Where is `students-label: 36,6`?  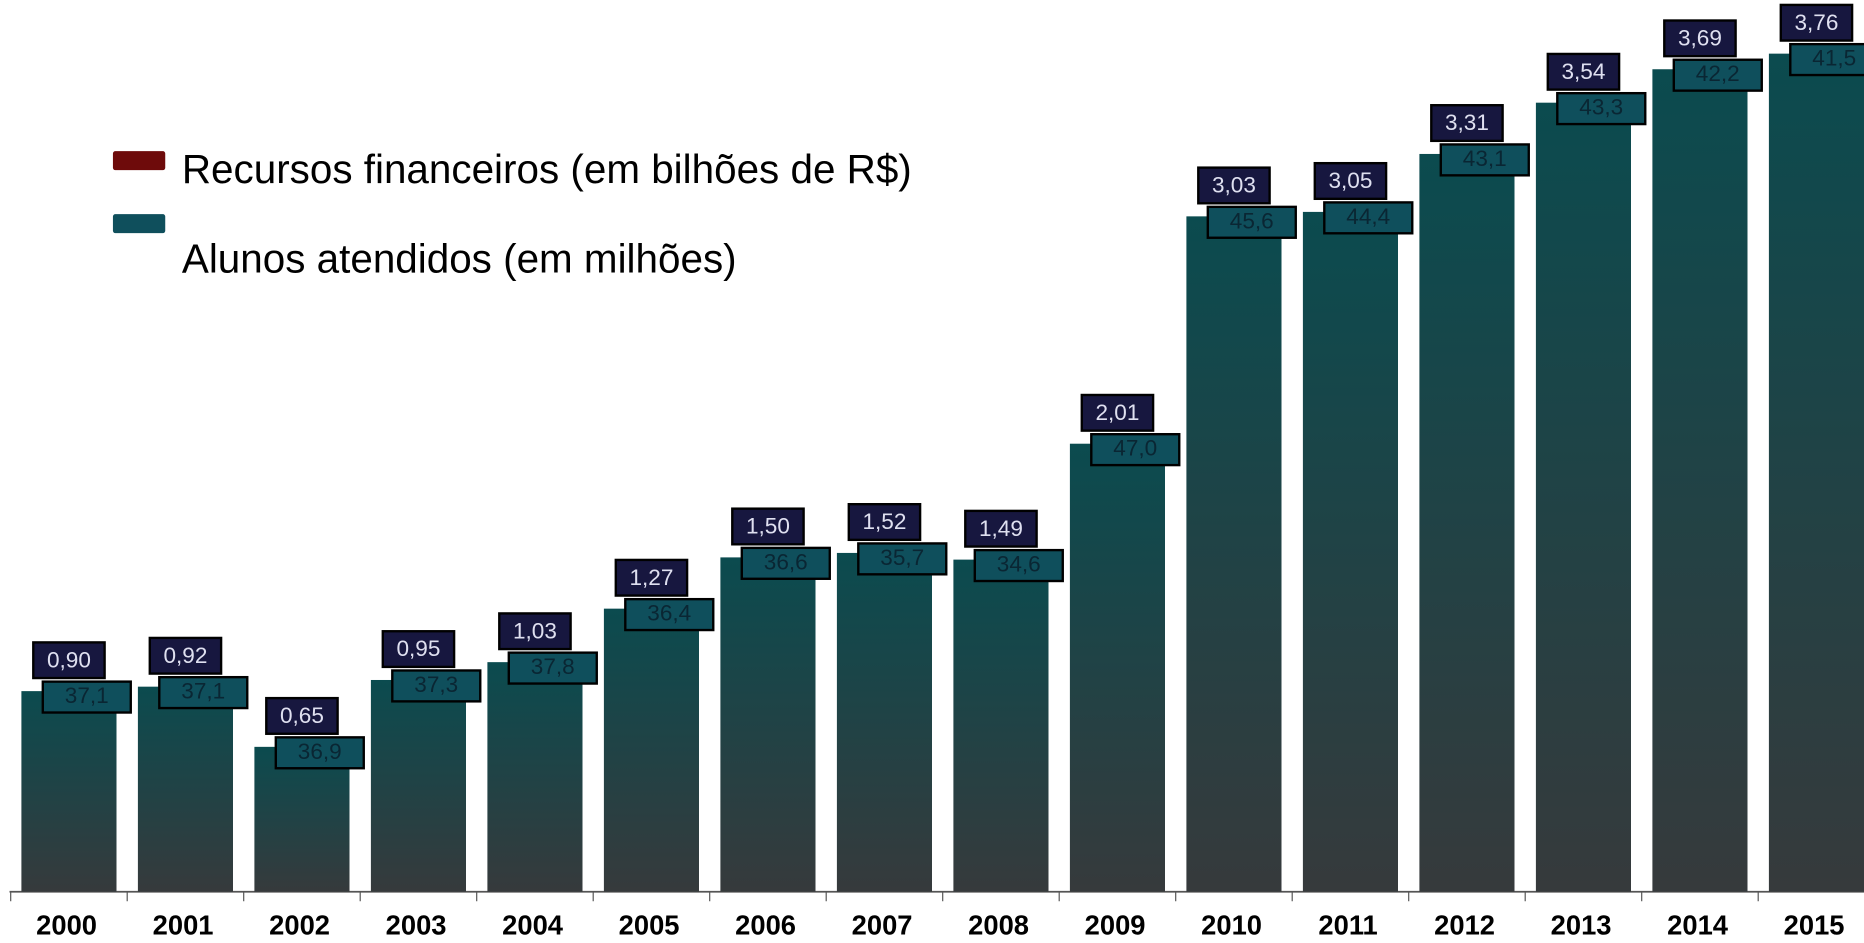
students-label: 36,6 is located at coordinates (786, 561).